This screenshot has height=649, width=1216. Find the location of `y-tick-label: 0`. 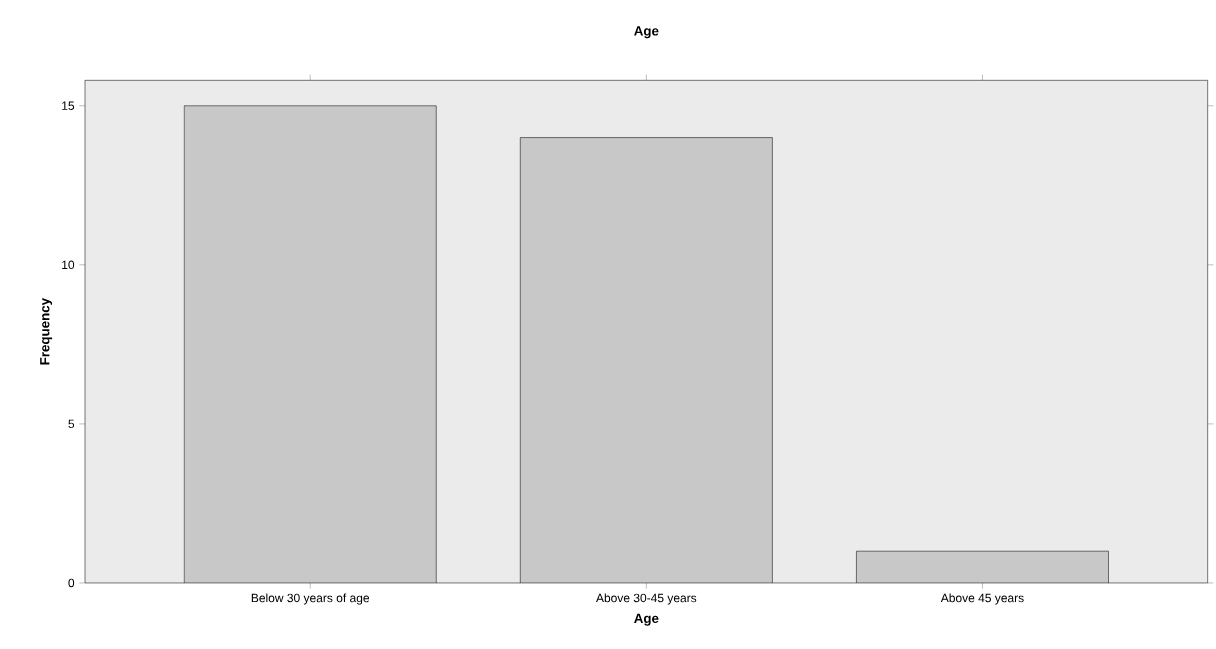

y-tick-label: 0 is located at coordinates (71, 583).